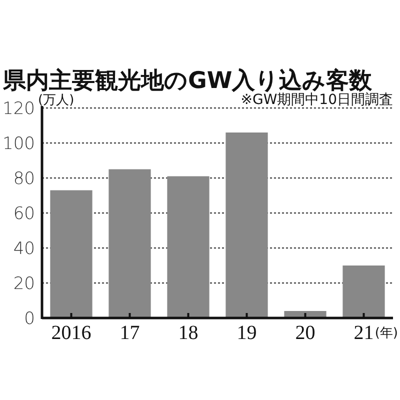  Describe the element at coordinates (56, 100) in the screenshot. I see `ylabel: (万人)` at that location.